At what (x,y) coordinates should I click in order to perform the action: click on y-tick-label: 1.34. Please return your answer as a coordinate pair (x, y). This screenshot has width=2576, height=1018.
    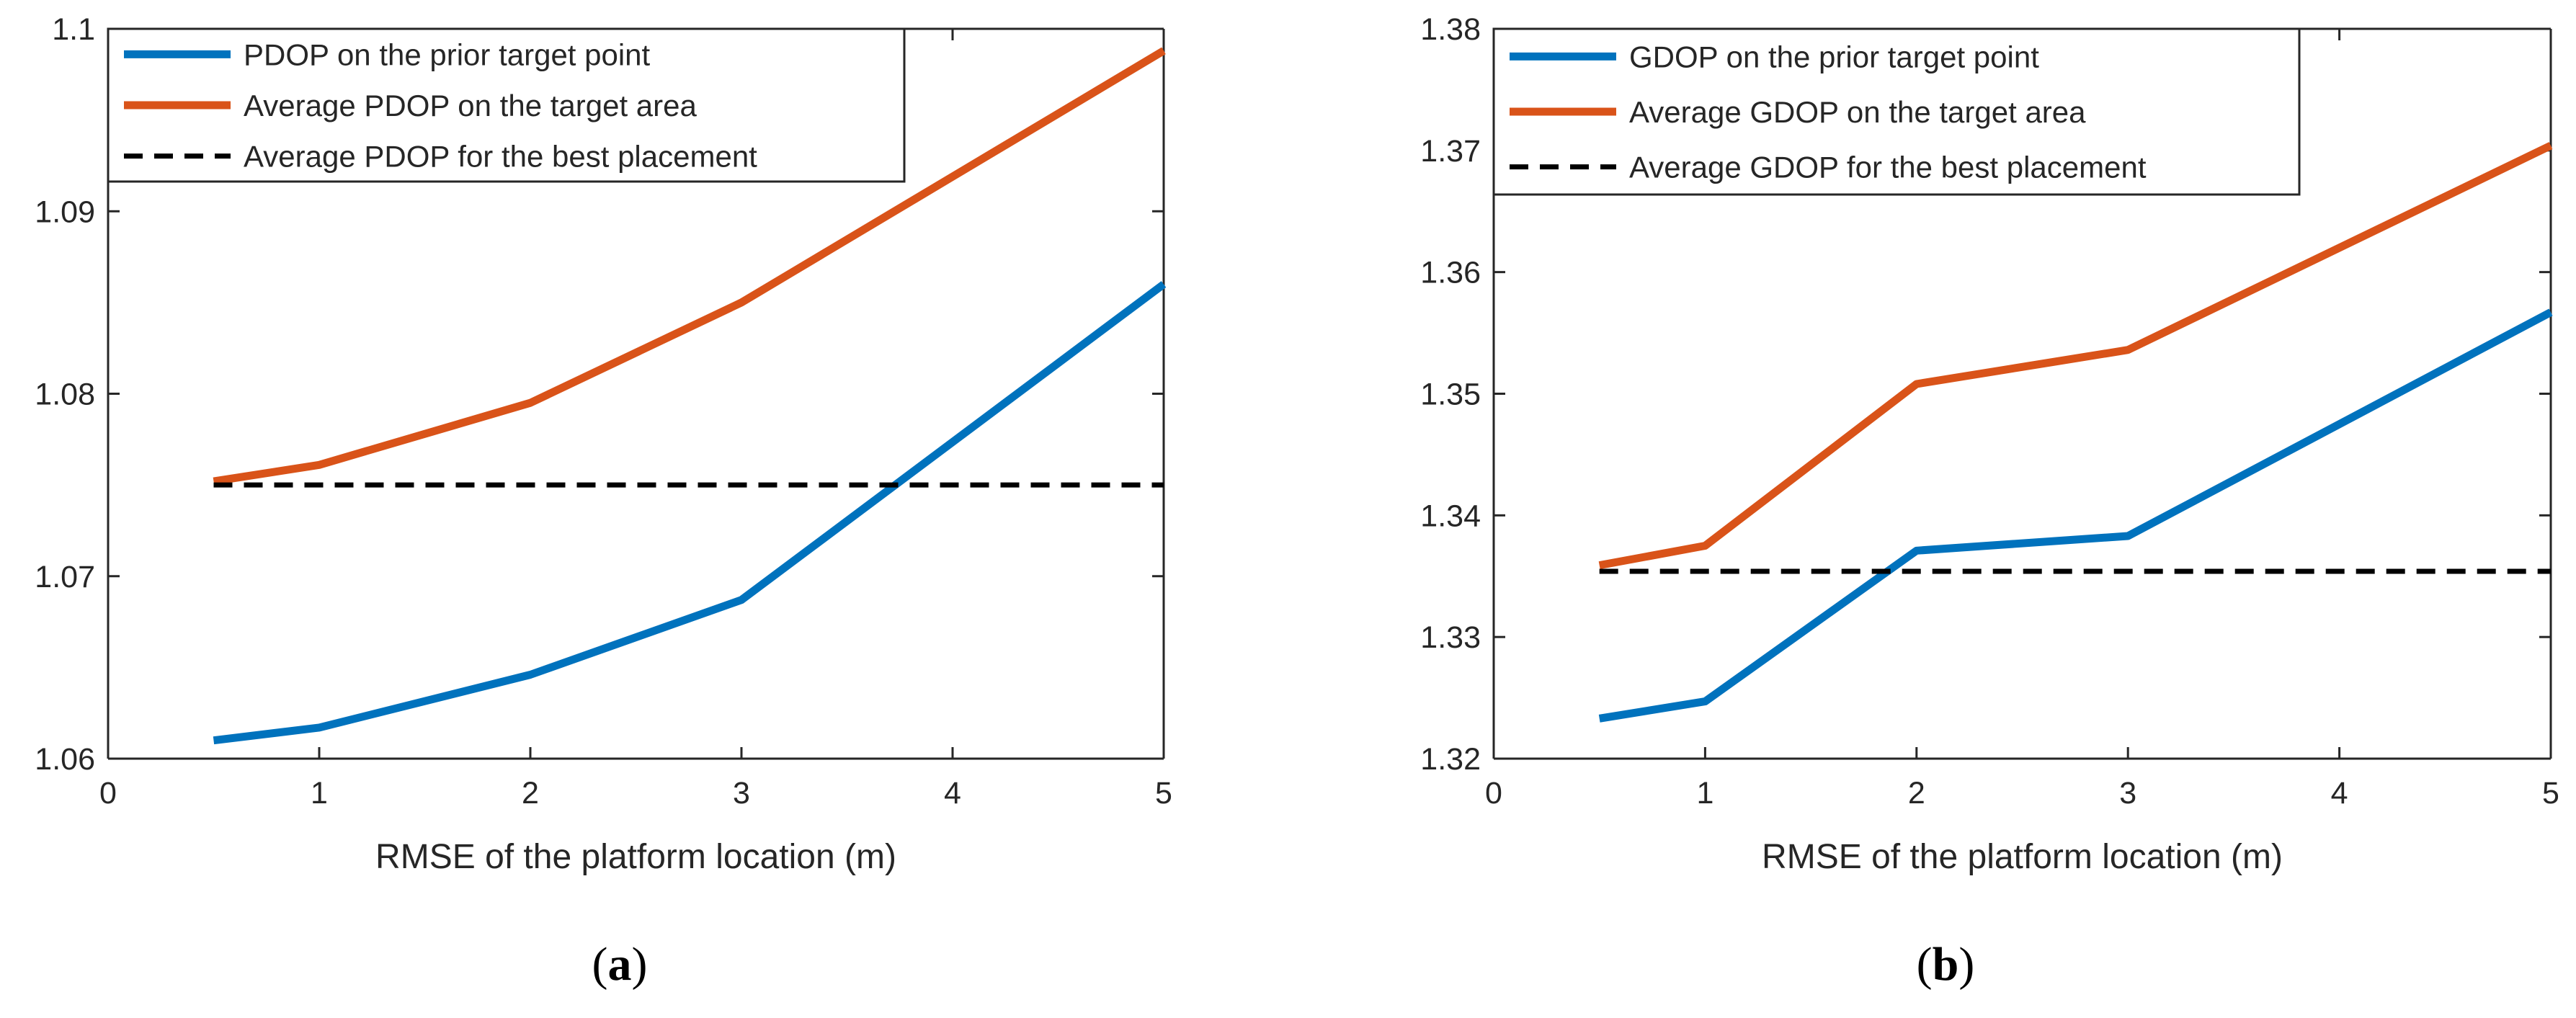
    Looking at the image, I should click on (1450, 516).